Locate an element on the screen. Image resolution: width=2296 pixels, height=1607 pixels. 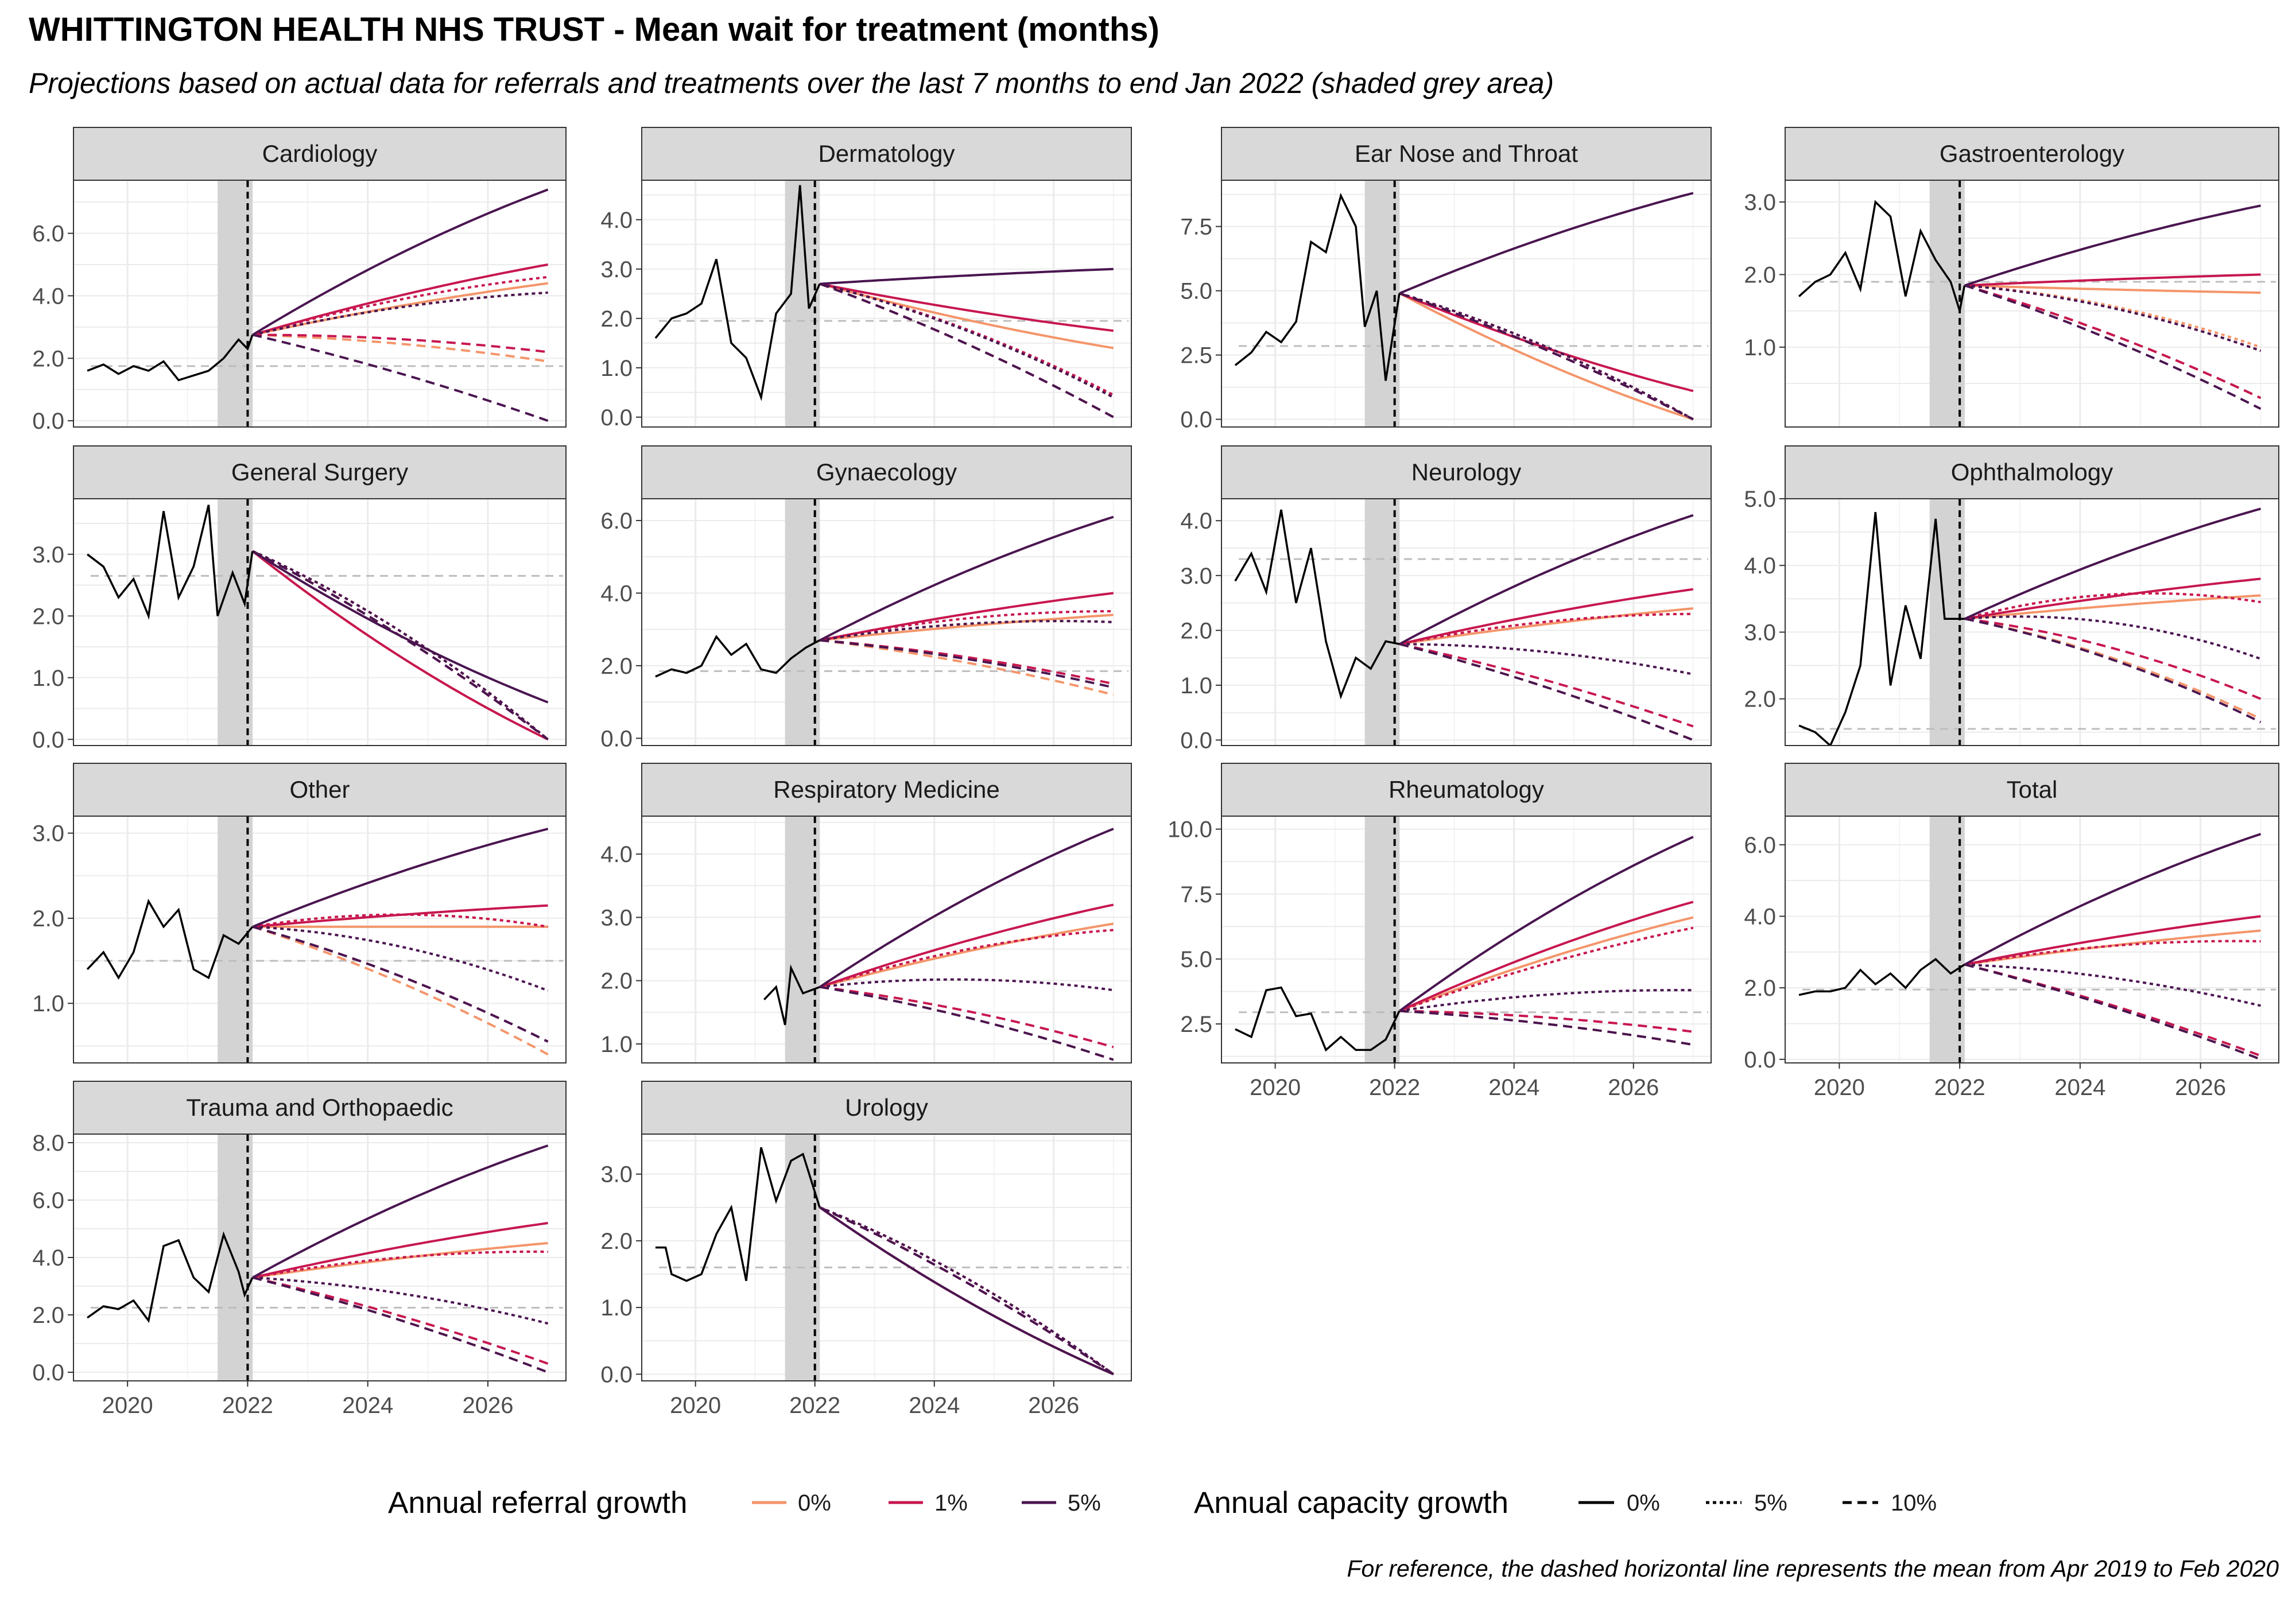
panel-bg-rheumatology is located at coordinates (1466, 939).